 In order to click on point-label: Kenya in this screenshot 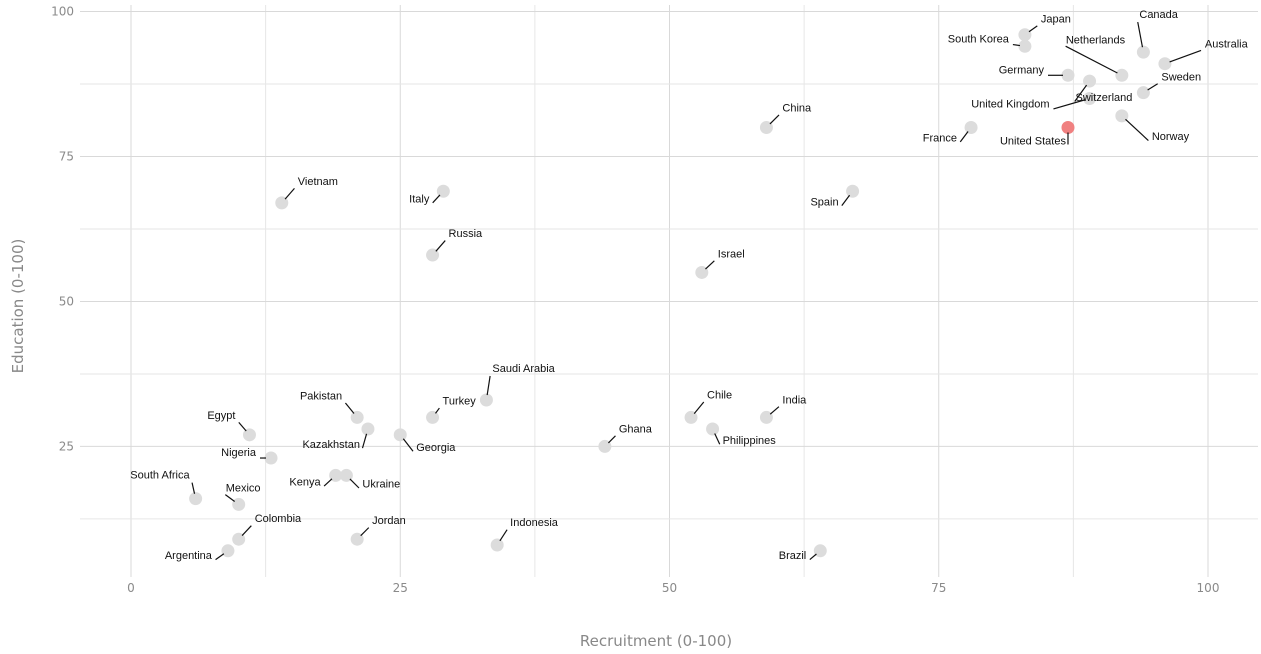, I will do `click(305, 482)`.